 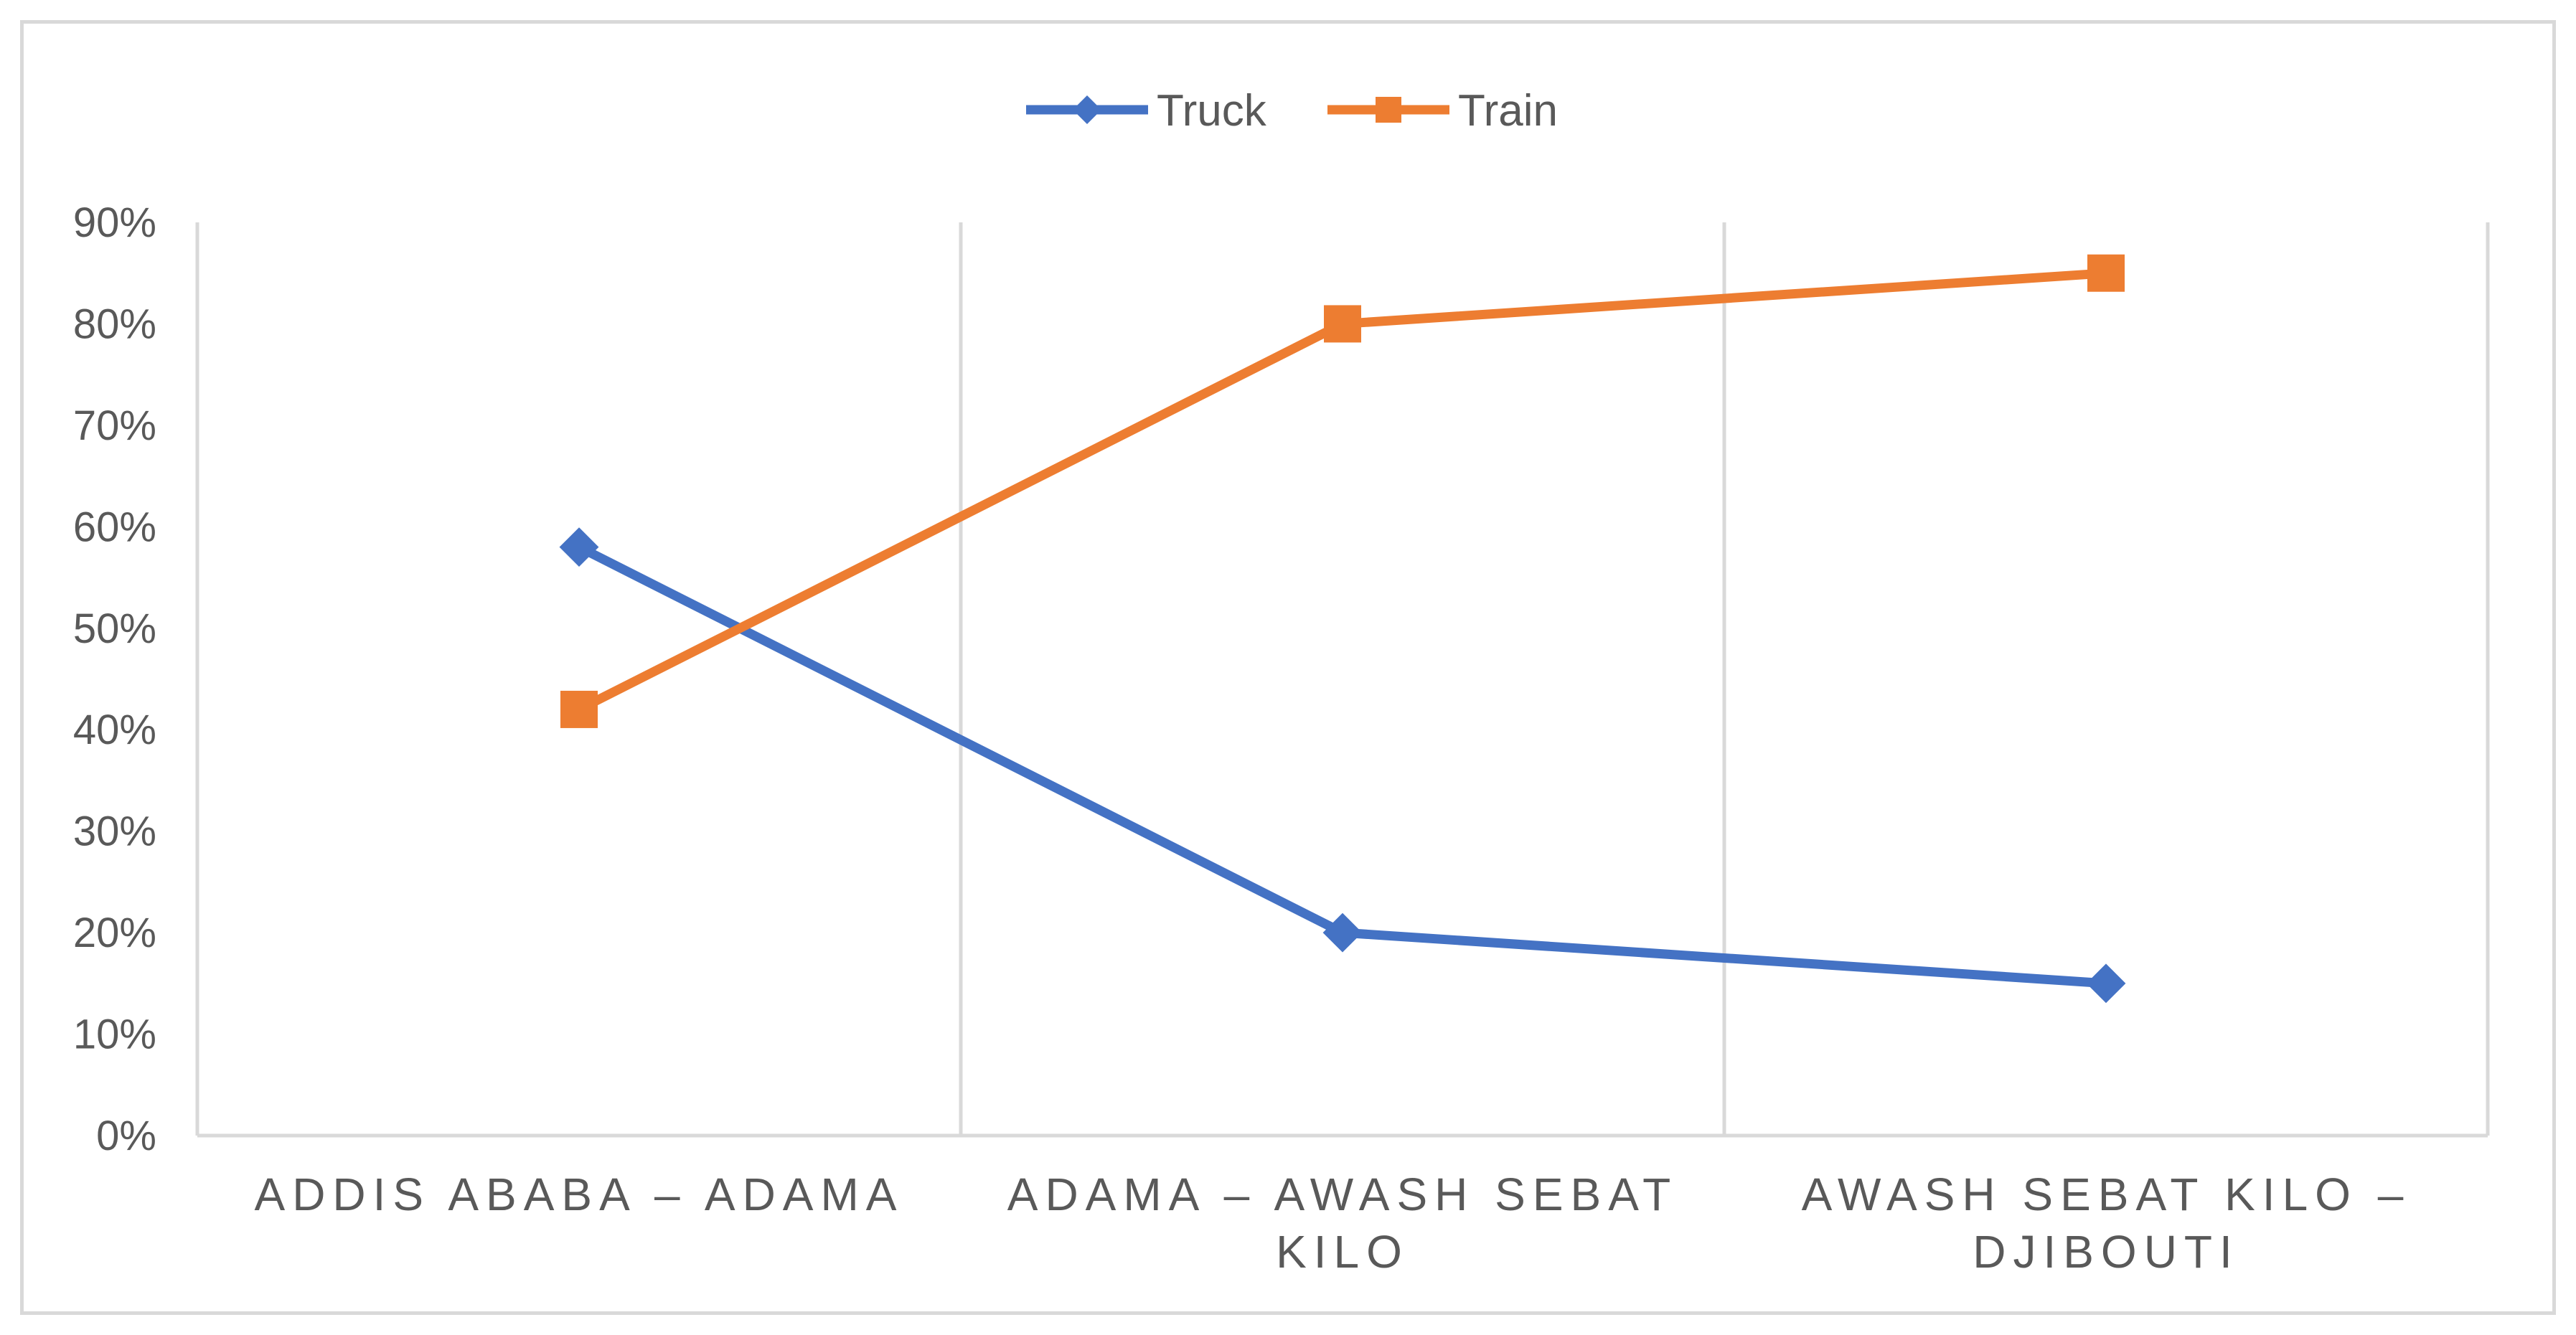 What do you see at coordinates (126, 1136) in the screenshot?
I see `y-tick-label: 0%` at bounding box center [126, 1136].